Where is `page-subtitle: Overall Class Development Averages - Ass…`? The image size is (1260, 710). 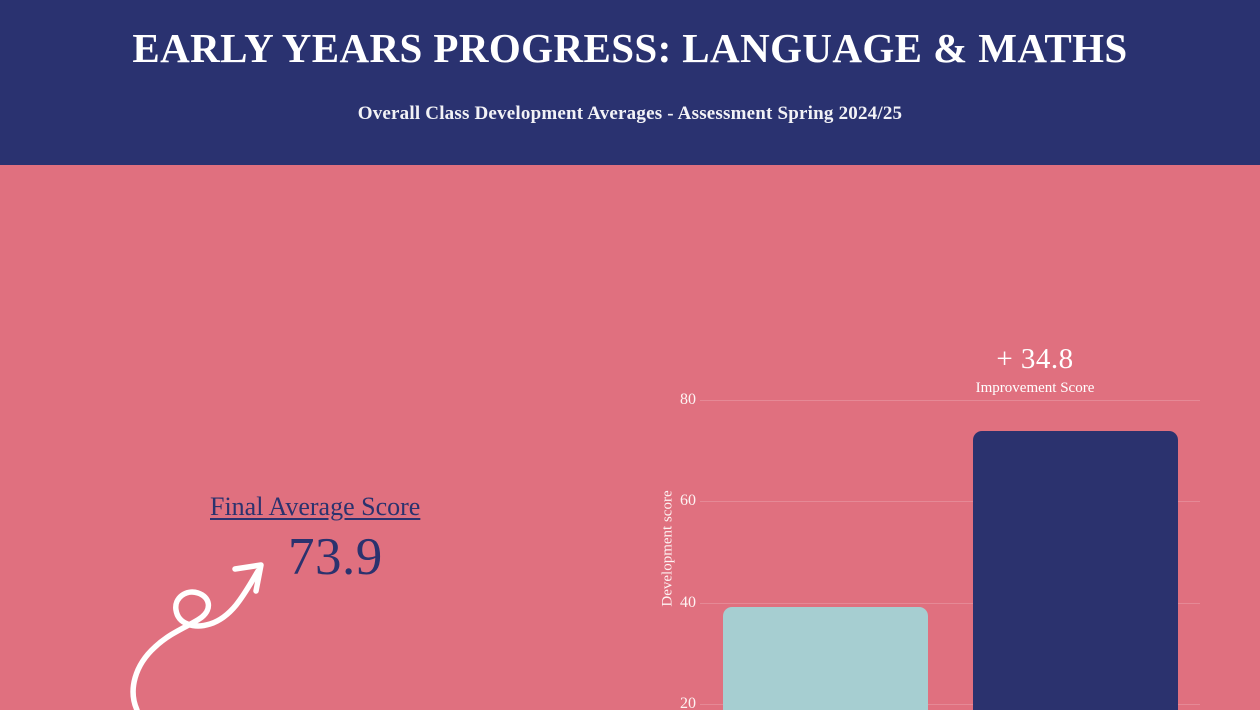
page-subtitle: Overall Class Development Averages - Ass… is located at coordinates (630, 113).